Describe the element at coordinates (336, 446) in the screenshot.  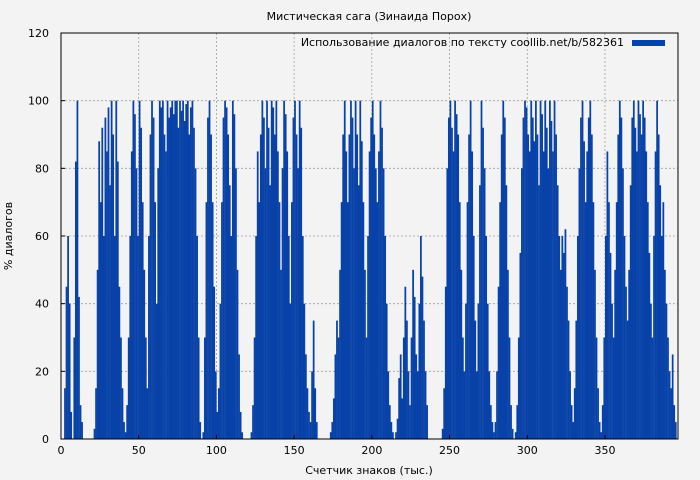
I see `x-axis: 0 50 100 150 200 250 300 350` at that location.